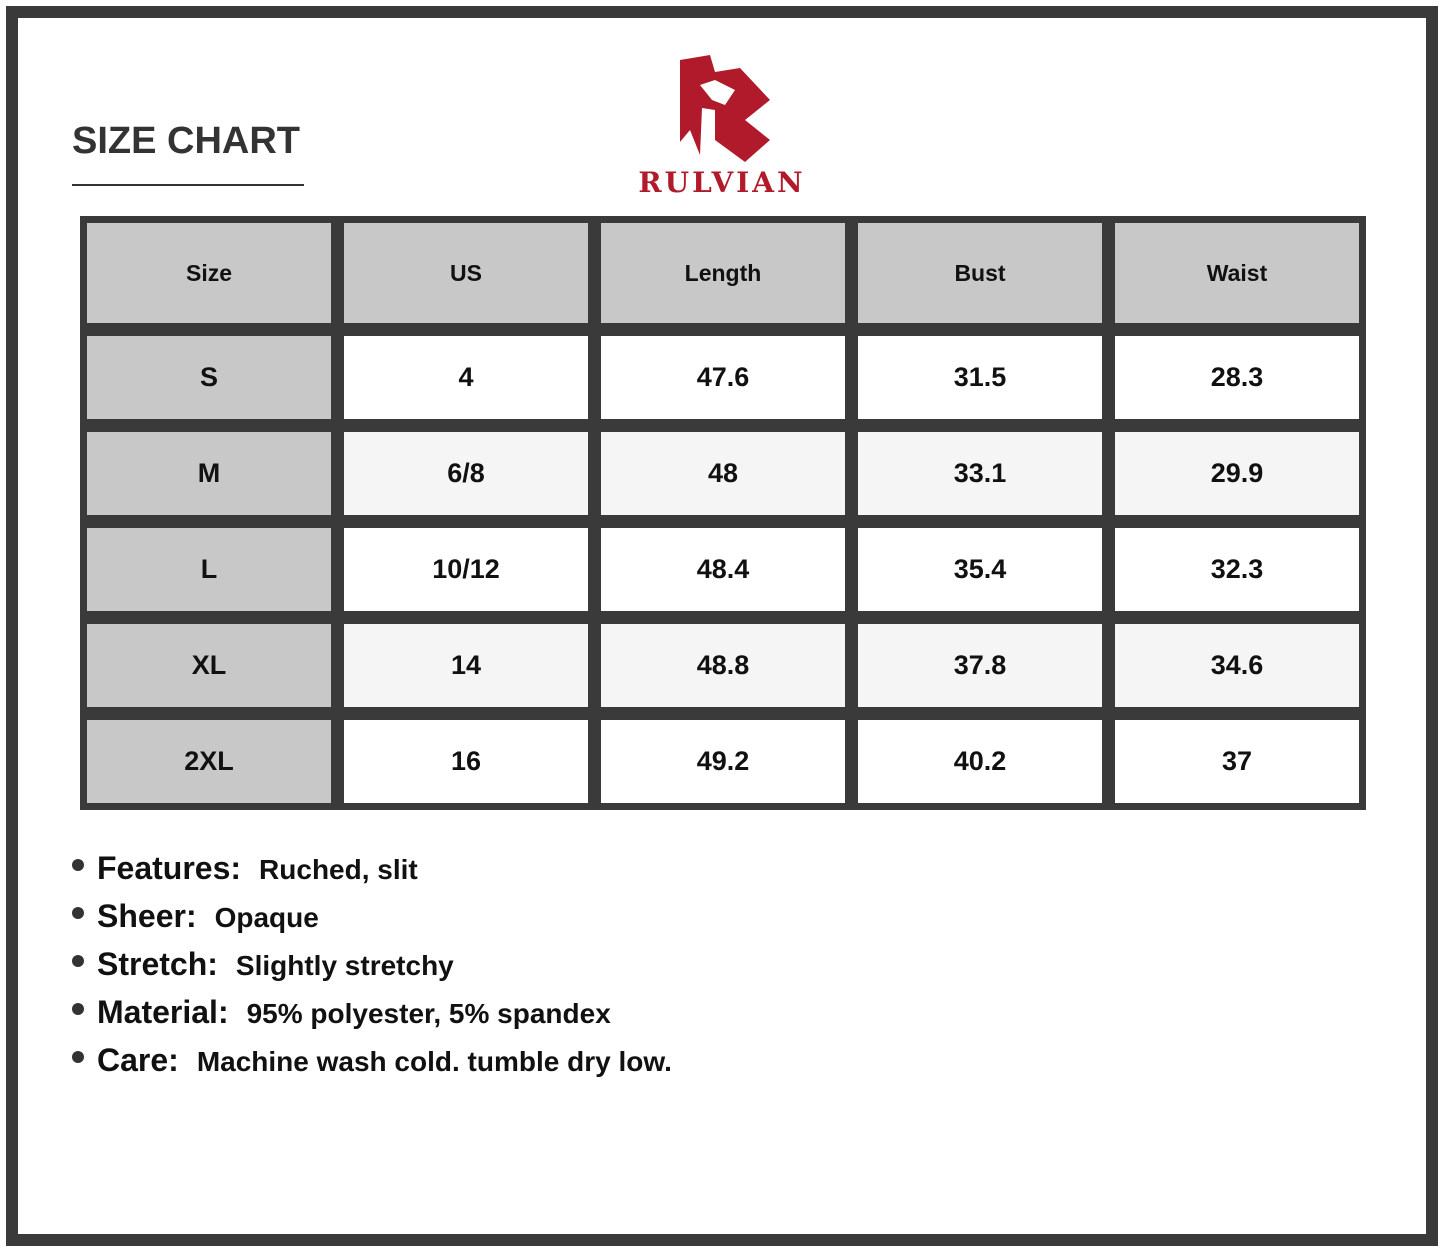 The image size is (1445, 1252). I want to click on table-cell: 32.3, so click(1237, 569).